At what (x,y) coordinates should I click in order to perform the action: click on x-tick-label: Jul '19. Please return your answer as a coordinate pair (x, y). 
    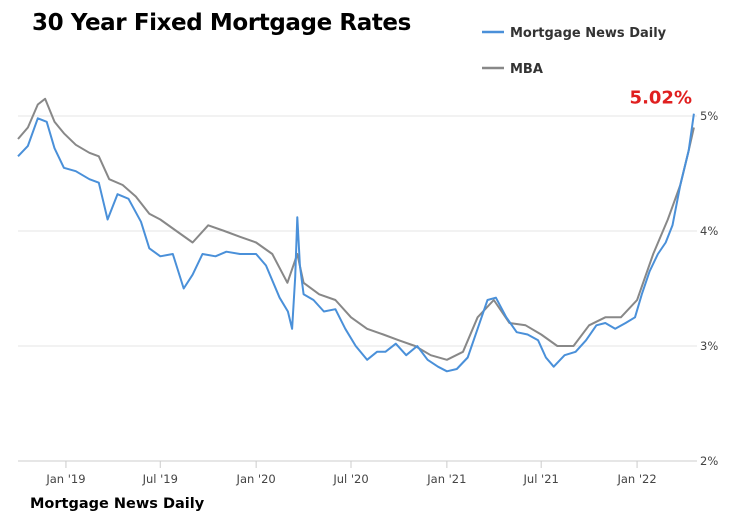
    Looking at the image, I should click on (160, 479).